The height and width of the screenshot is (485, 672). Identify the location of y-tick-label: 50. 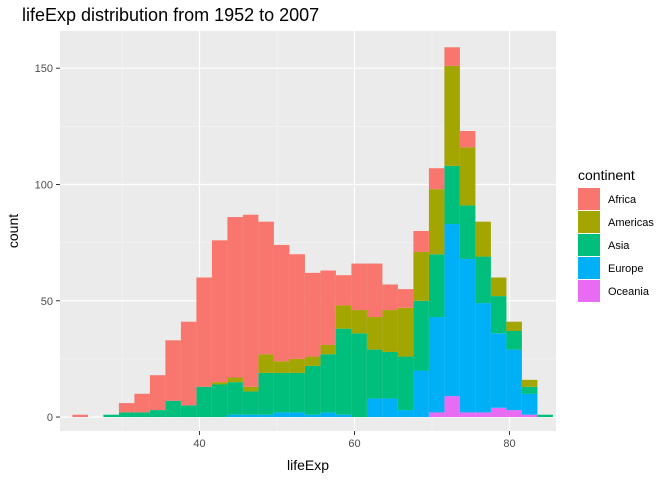
(47, 302).